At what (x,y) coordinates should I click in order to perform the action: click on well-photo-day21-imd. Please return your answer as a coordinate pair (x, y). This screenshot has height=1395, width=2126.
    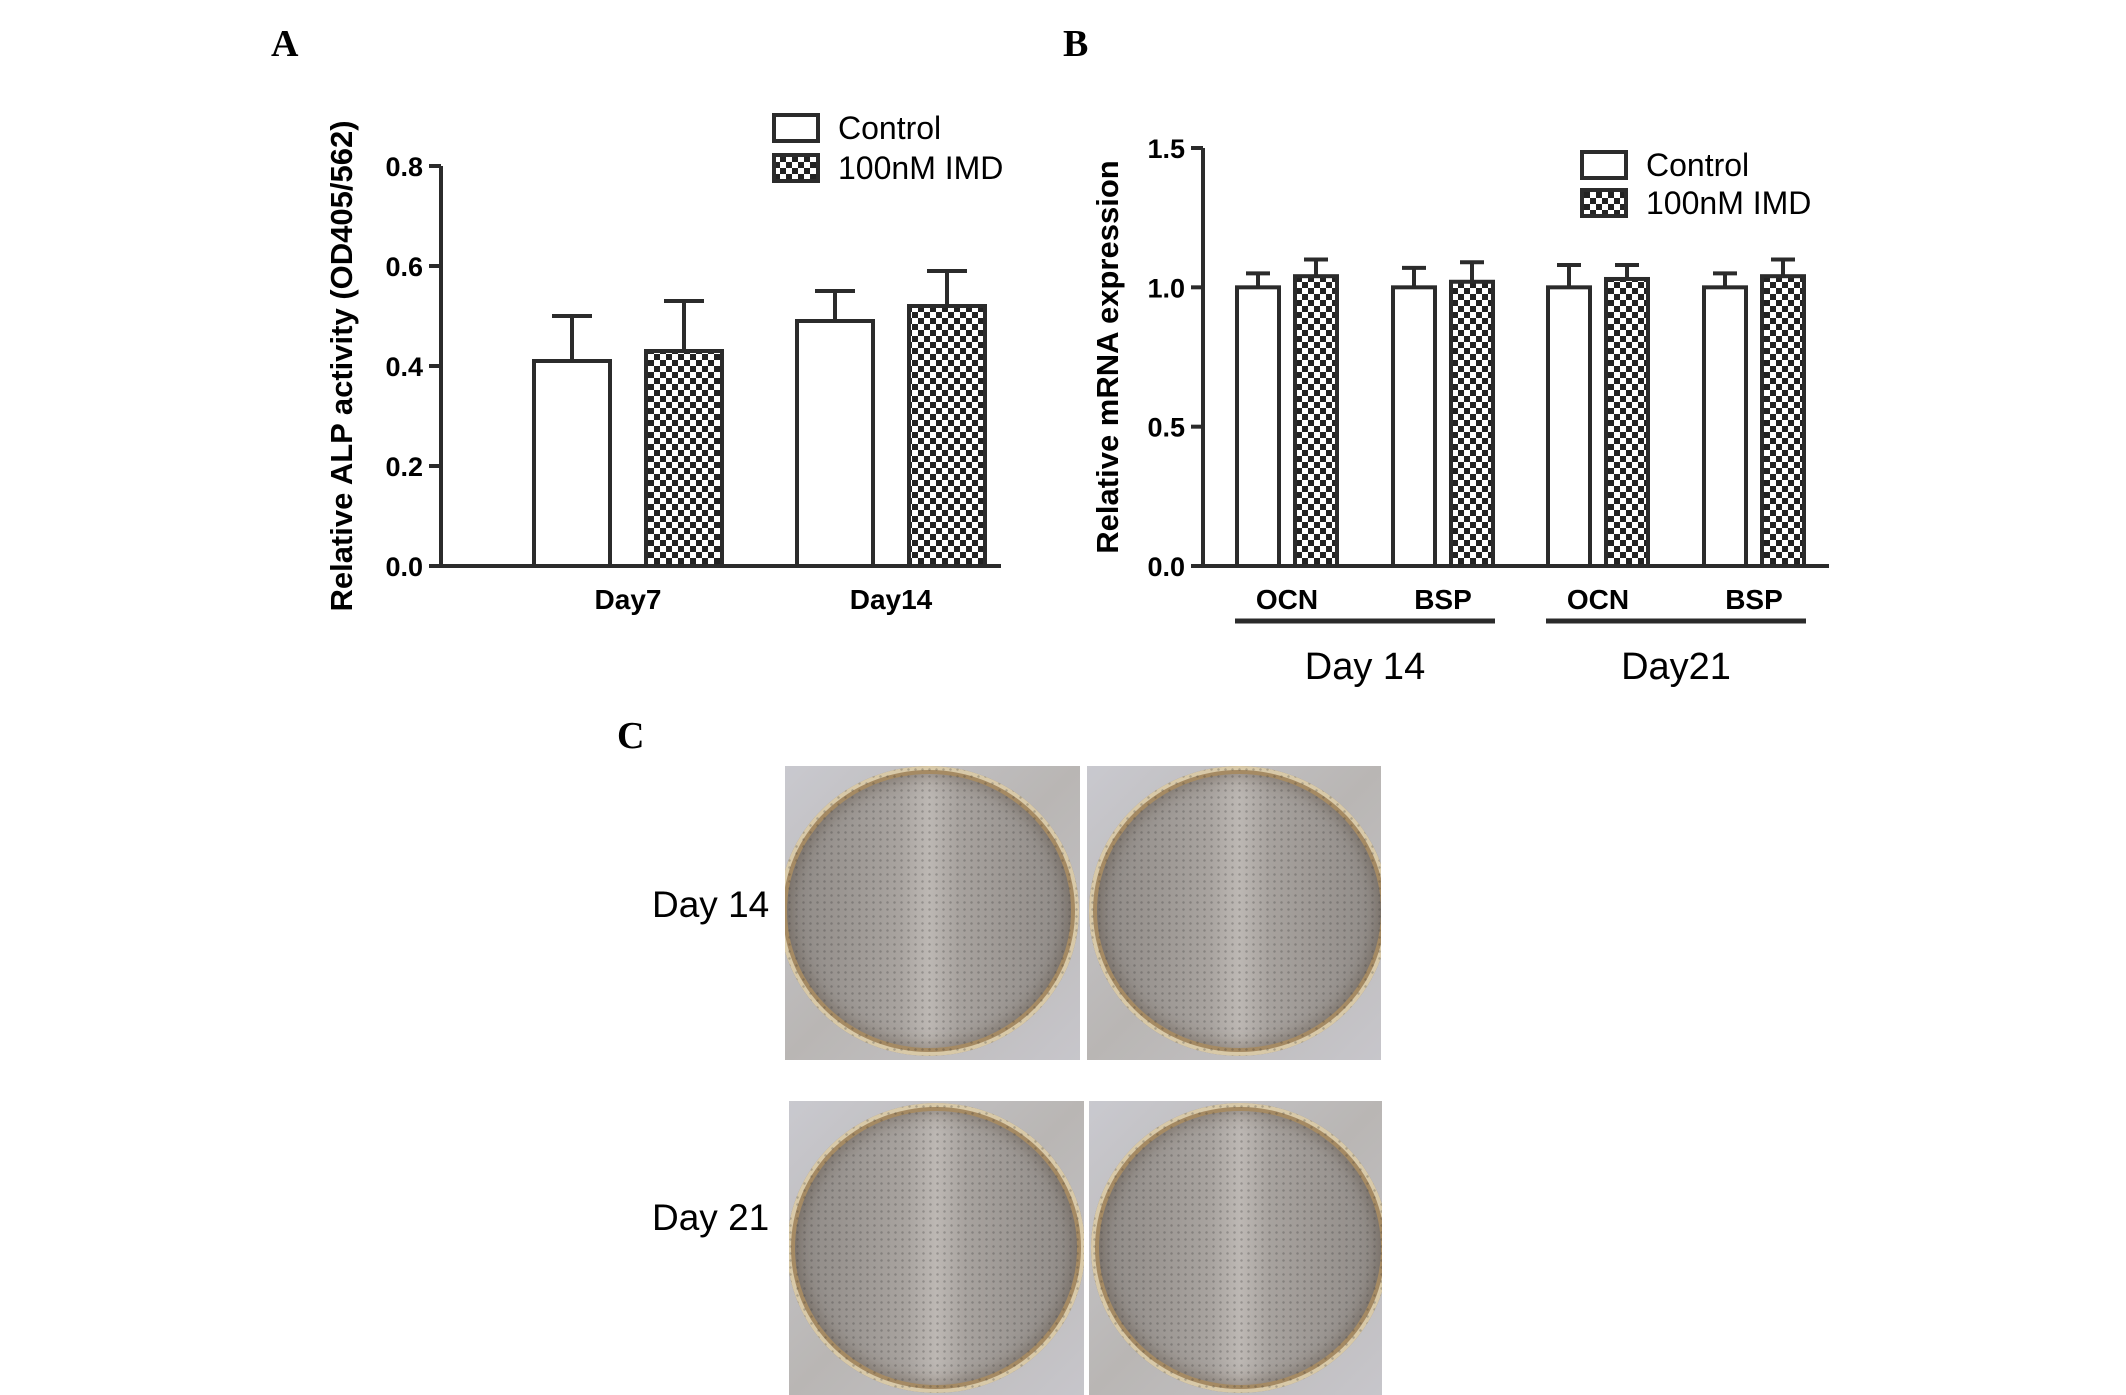
    Looking at the image, I should click on (1235, 1248).